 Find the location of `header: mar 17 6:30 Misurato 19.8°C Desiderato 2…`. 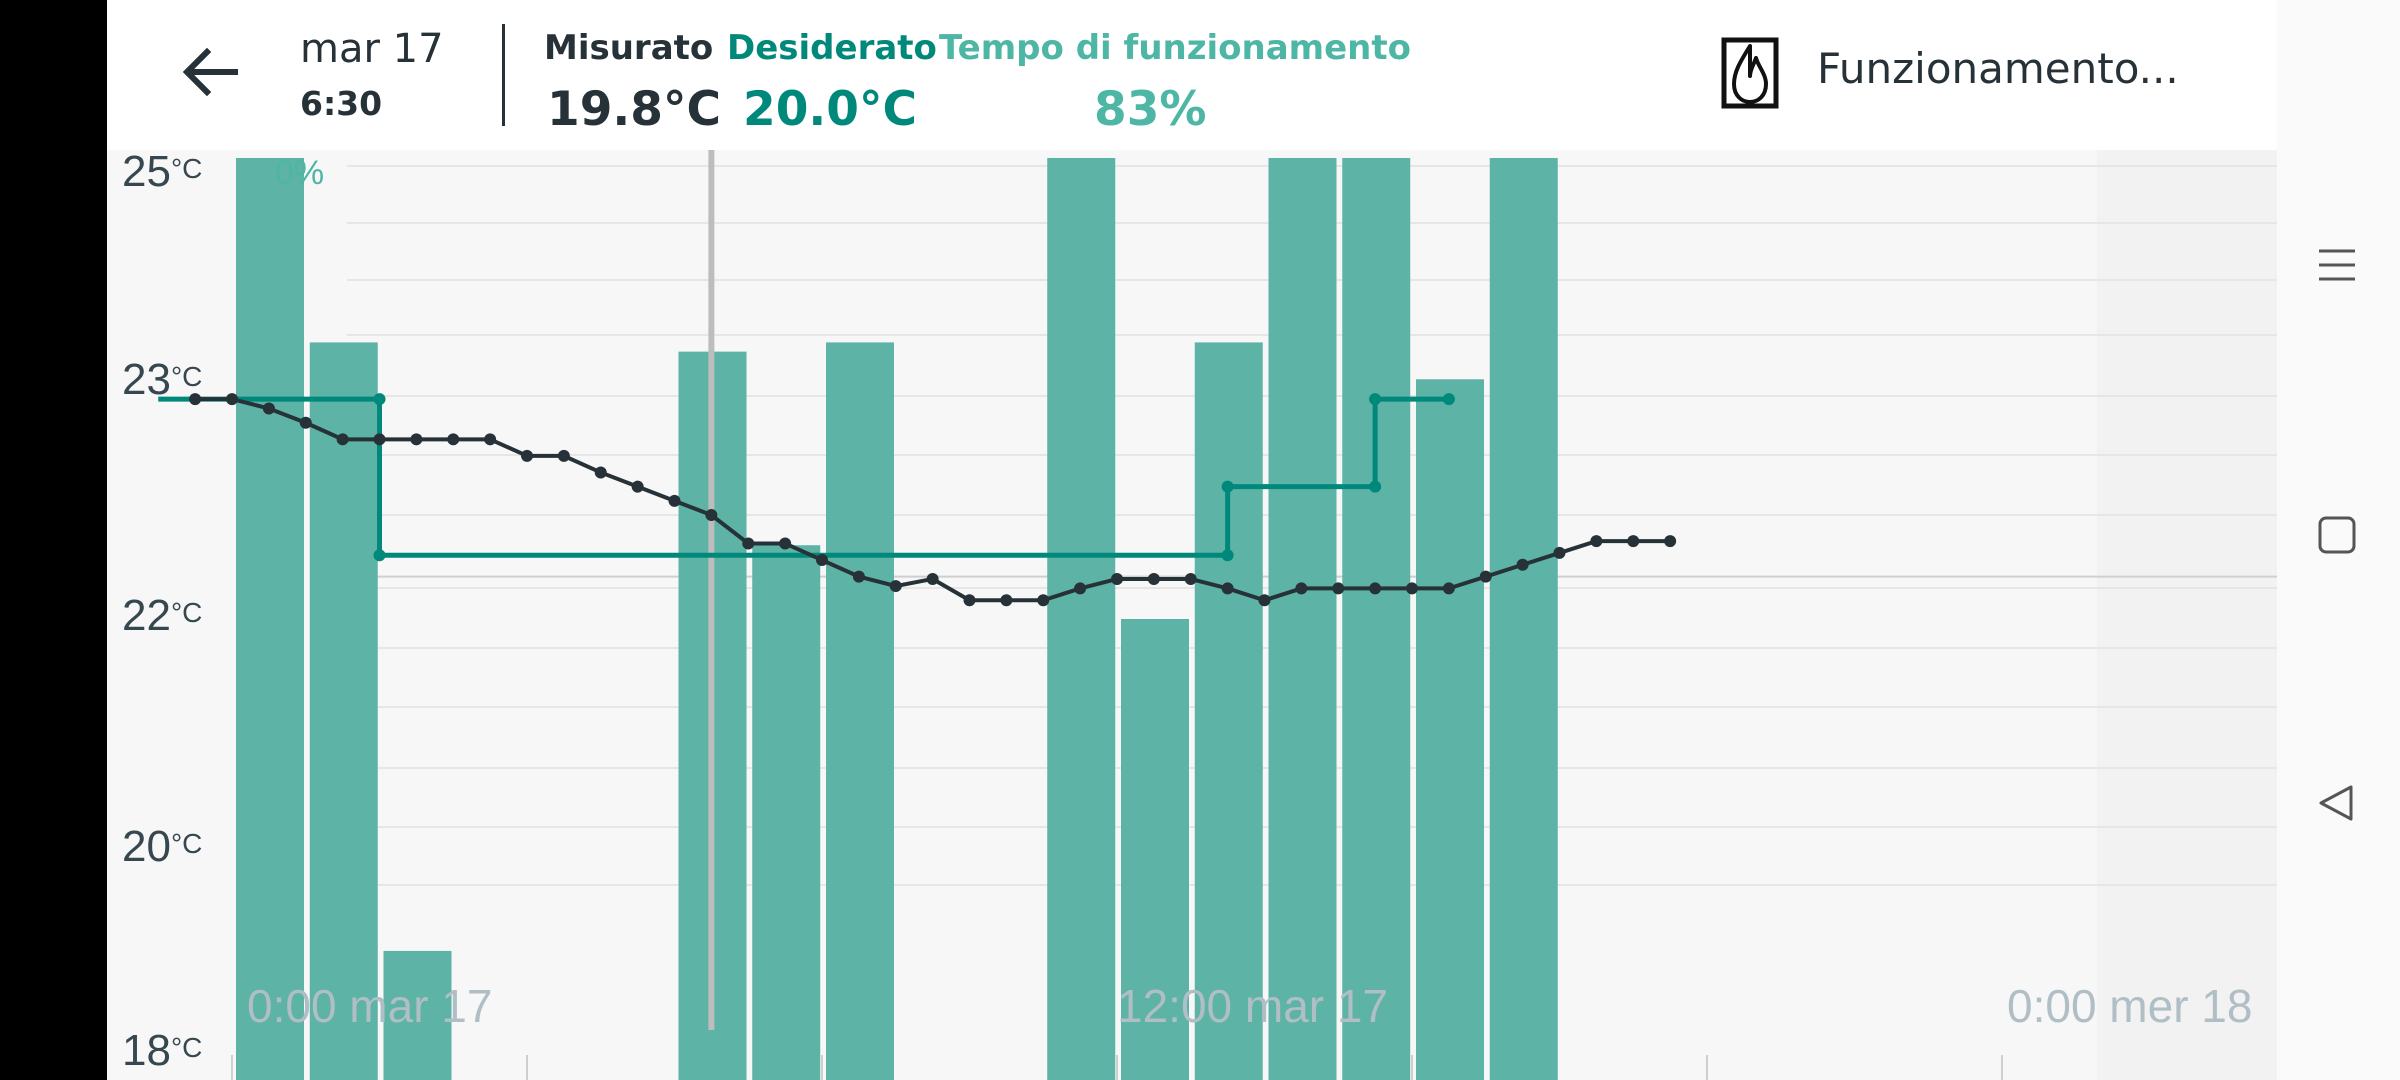

header: mar 17 6:30 Misurato 19.8°C Desiderato 2… is located at coordinates (1192, 75).